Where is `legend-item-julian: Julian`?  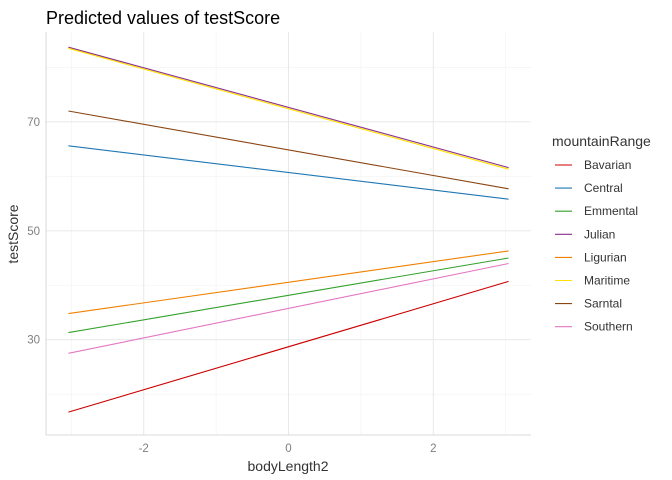 legend-item-julian: Julian is located at coordinates (585, 234).